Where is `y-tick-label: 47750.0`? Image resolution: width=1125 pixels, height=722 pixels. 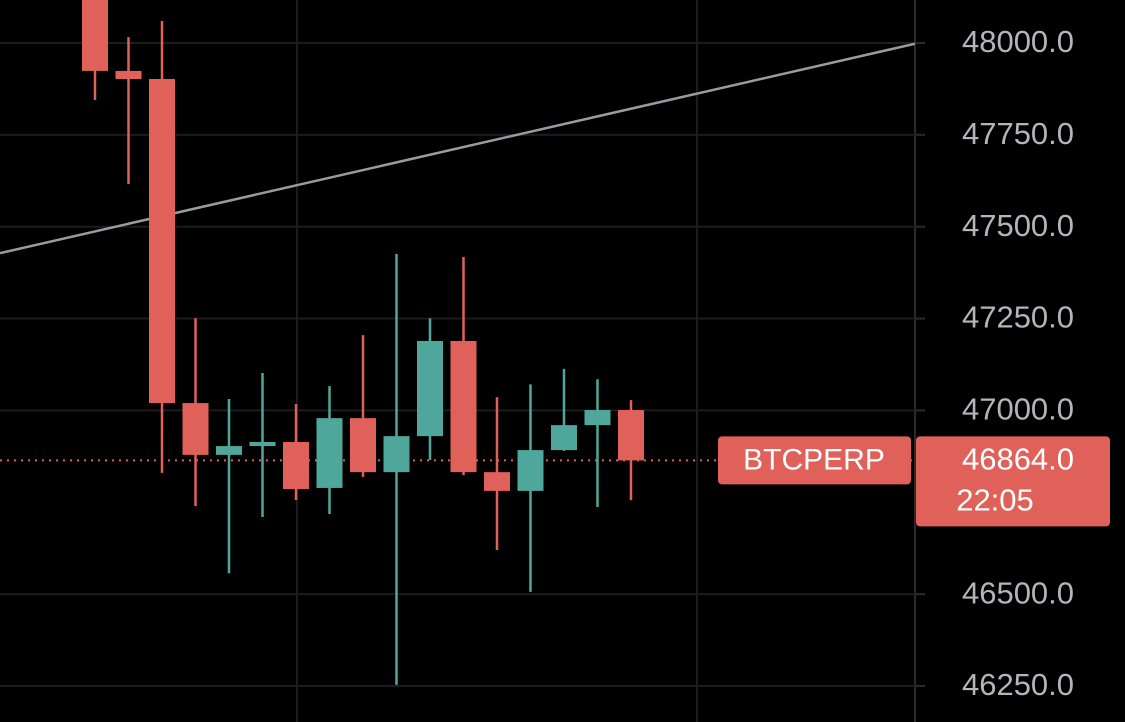
y-tick-label: 47750.0 is located at coordinates (1018, 133).